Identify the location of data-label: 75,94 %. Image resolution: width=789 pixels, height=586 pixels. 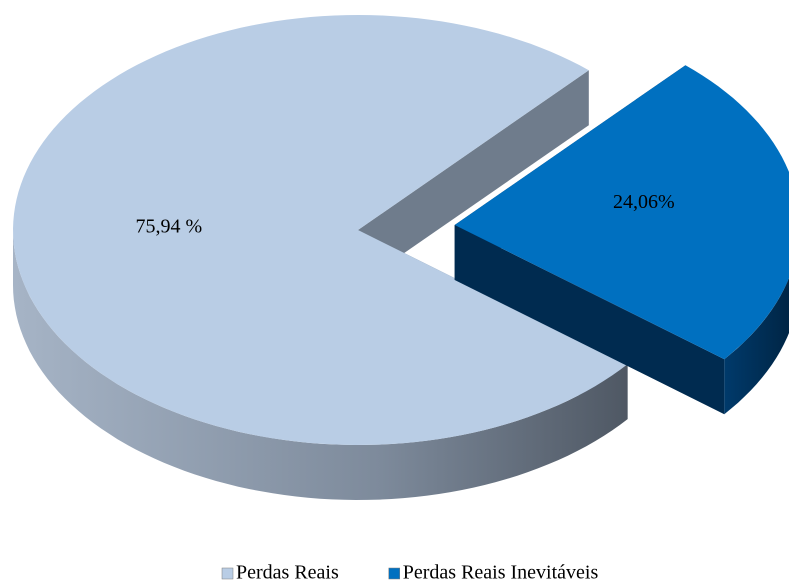
(169, 226).